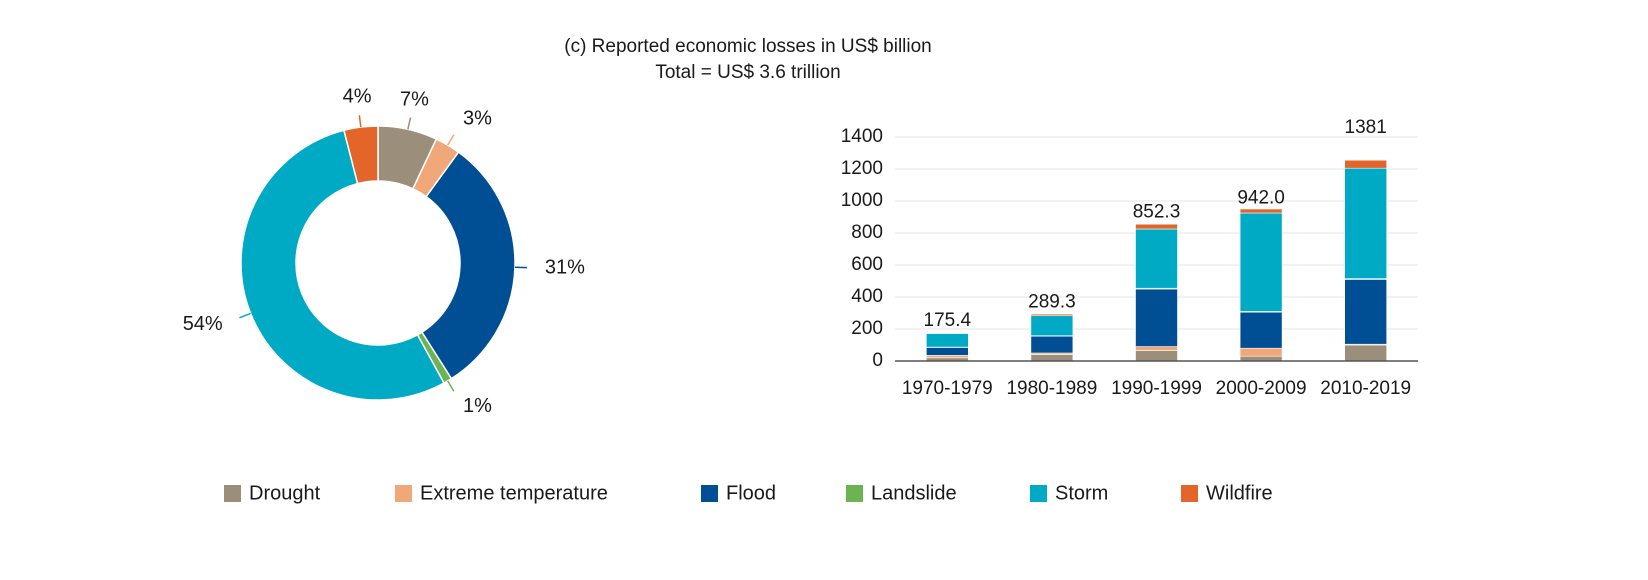 Image resolution: width=1648 pixels, height=580 pixels. Describe the element at coordinates (747, 72) in the screenshot. I see `chart-subtitle: Total = US$ 3.6 trillion` at that location.